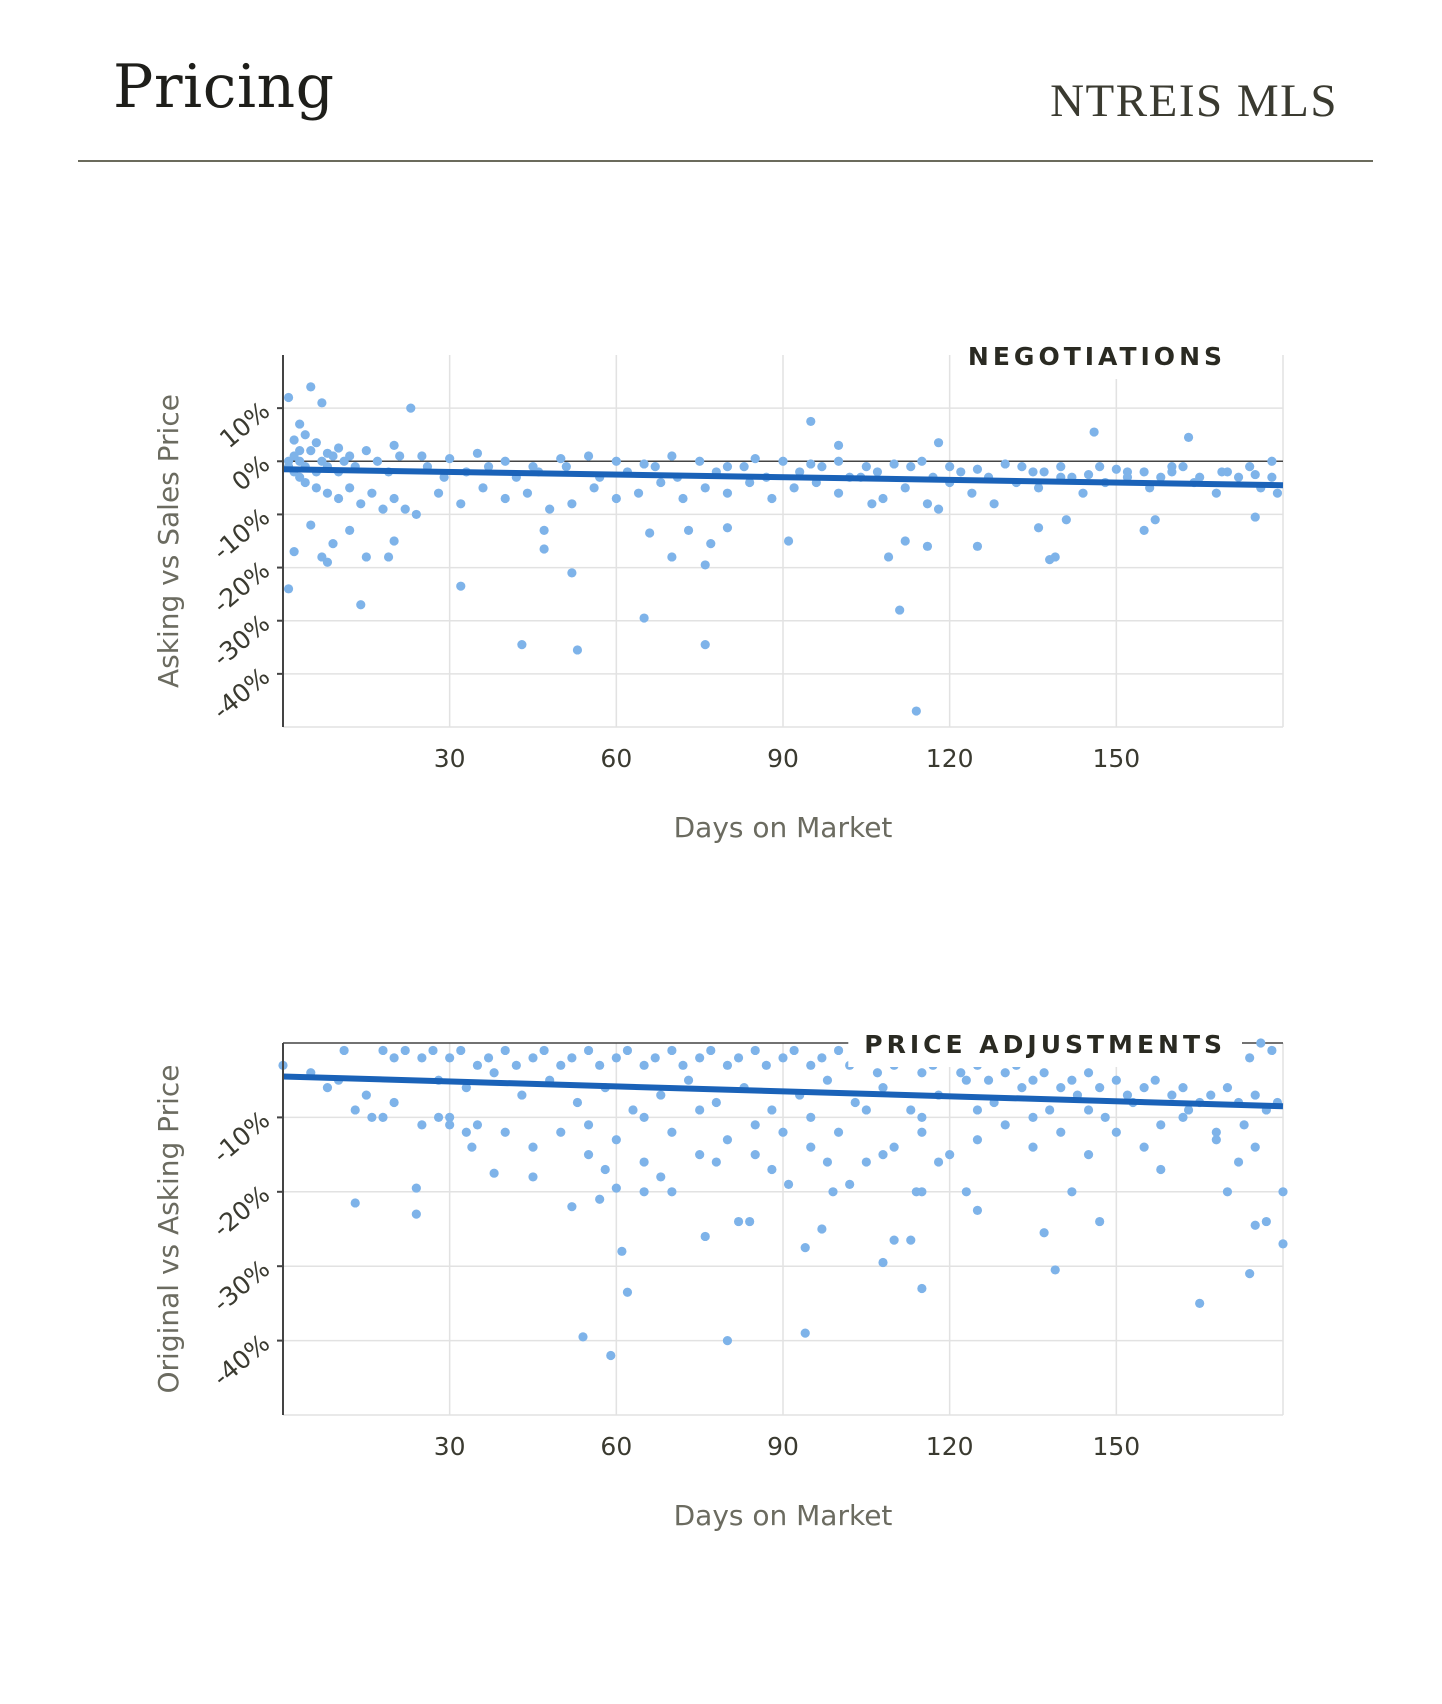 The width and height of the screenshot is (1442, 1704). What do you see at coordinates (616, 758) in the screenshot?
I see `x-tick-label: 60` at bounding box center [616, 758].